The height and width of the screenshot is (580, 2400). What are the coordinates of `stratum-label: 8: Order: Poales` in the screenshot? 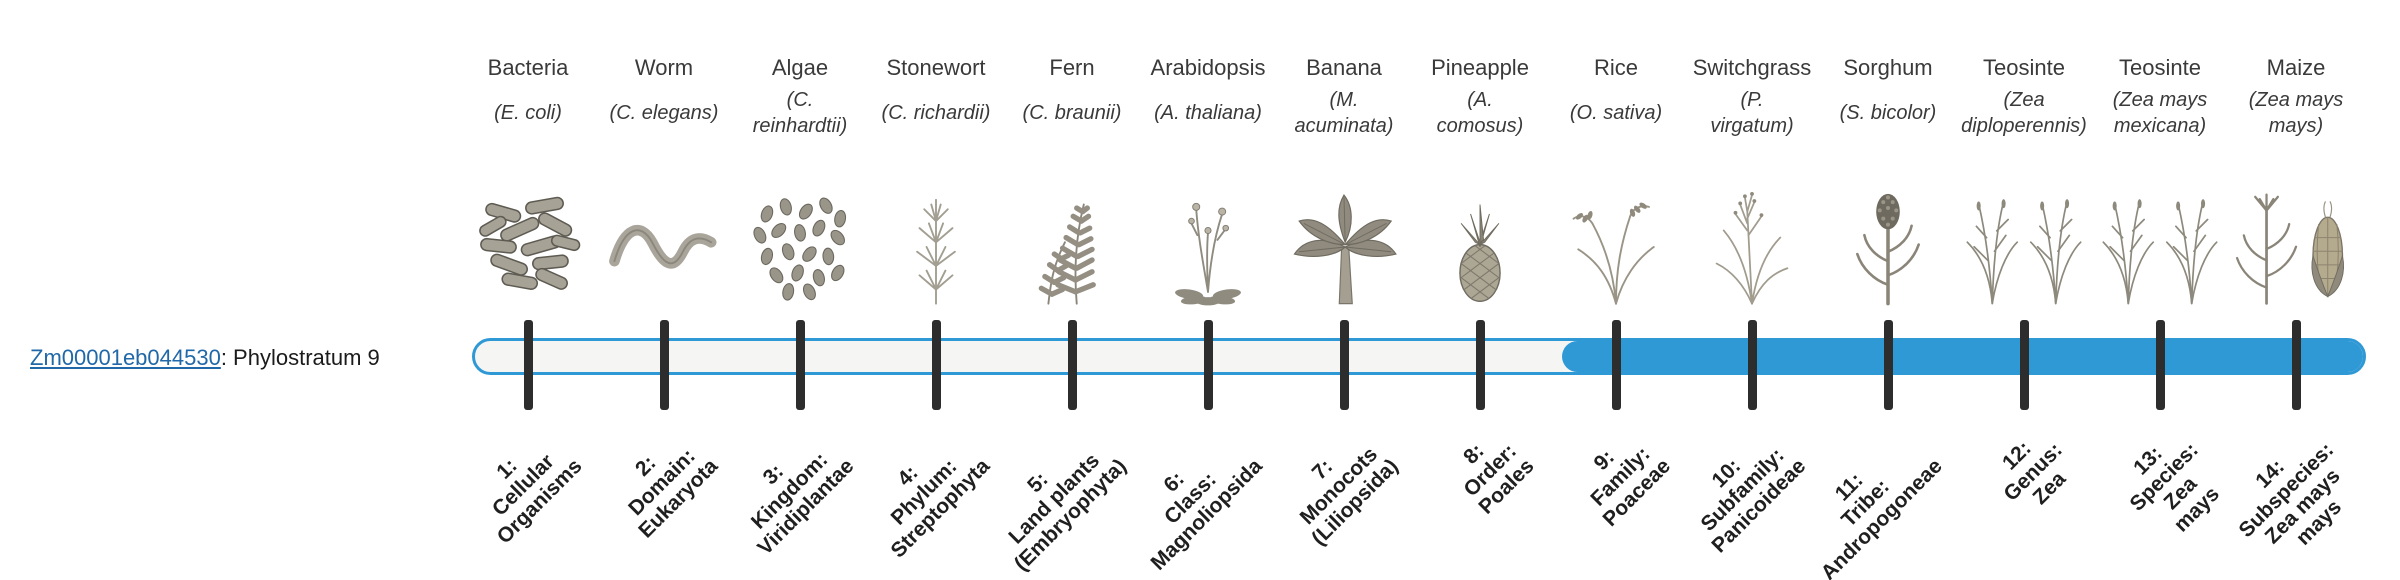 It's located at (1490, 470).